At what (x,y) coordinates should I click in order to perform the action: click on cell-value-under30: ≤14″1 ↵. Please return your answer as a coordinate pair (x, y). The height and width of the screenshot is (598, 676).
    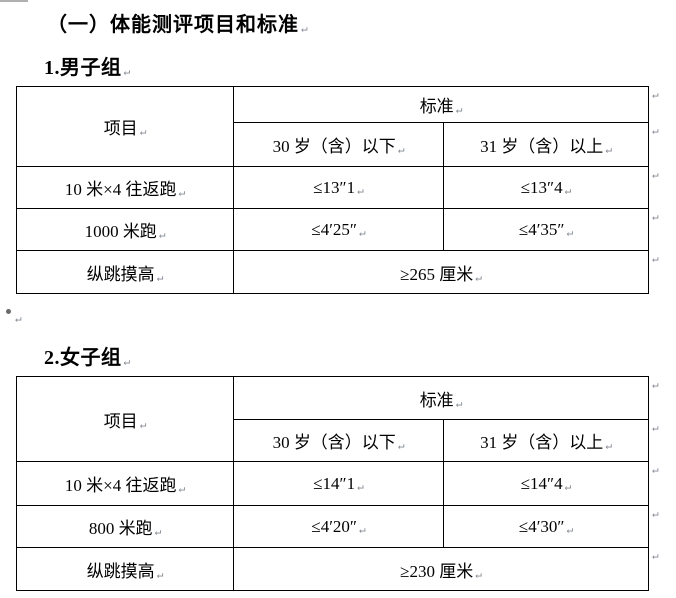
    Looking at the image, I should click on (338, 483).